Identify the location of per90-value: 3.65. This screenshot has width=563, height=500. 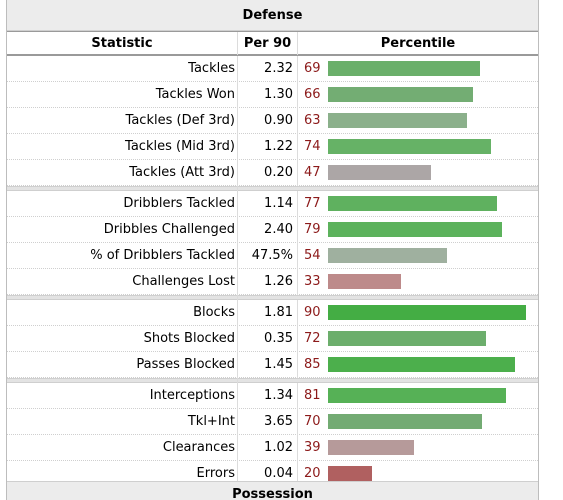
(278, 421).